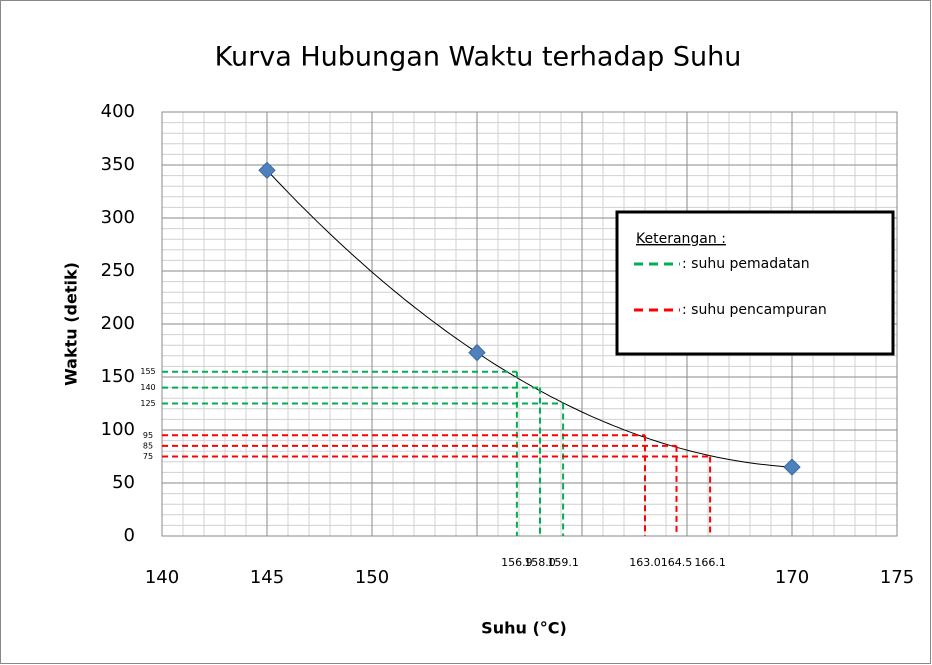 The image size is (932, 665). What do you see at coordinates (540, 562) in the screenshot?
I see `guide-x-label: 158.0` at bounding box center [540, 562].